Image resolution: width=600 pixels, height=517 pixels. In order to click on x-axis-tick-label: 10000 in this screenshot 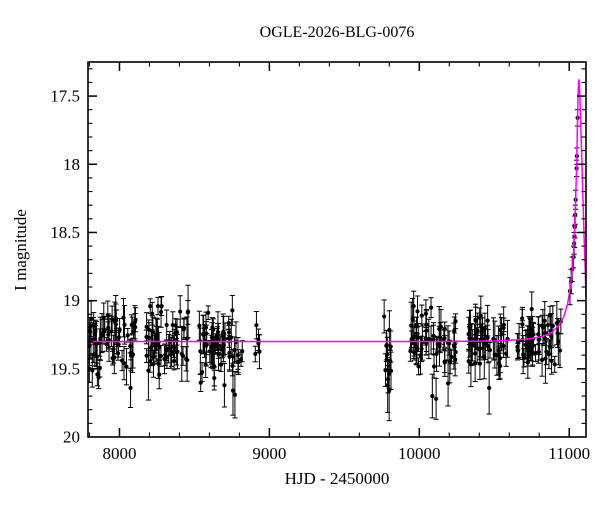, I will do `click(419, 453)`.